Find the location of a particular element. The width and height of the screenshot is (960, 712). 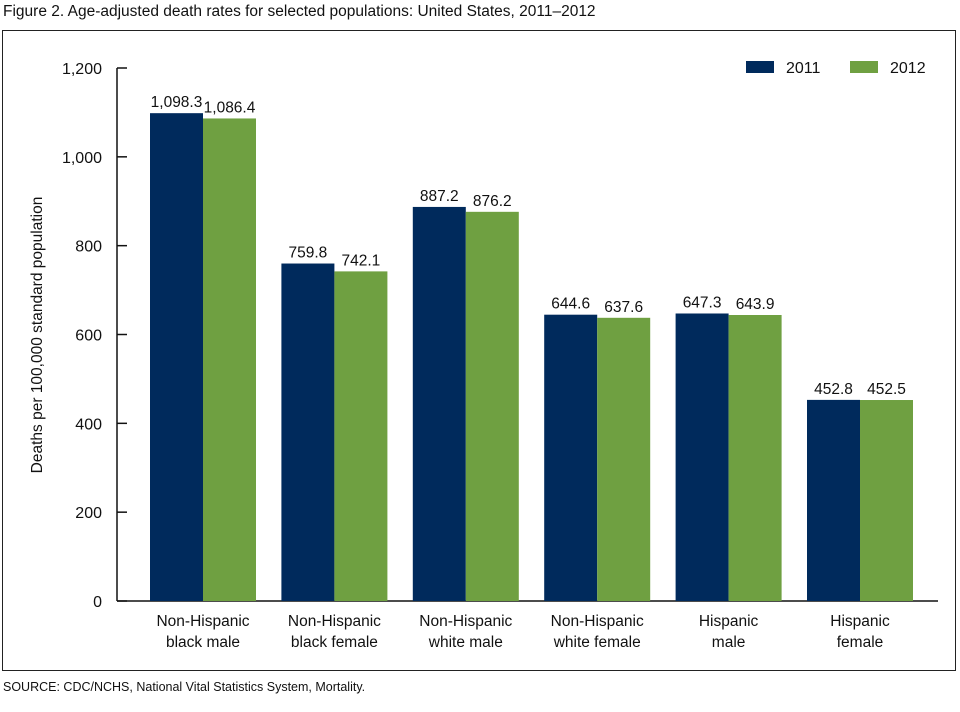

data-label: 452.5 is located at coordinates (886, 389).